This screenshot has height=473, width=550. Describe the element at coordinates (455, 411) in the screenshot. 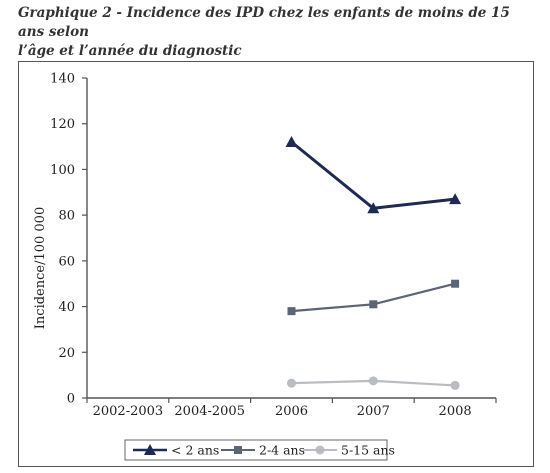

I see `x-tick-label: 2008` at that location.